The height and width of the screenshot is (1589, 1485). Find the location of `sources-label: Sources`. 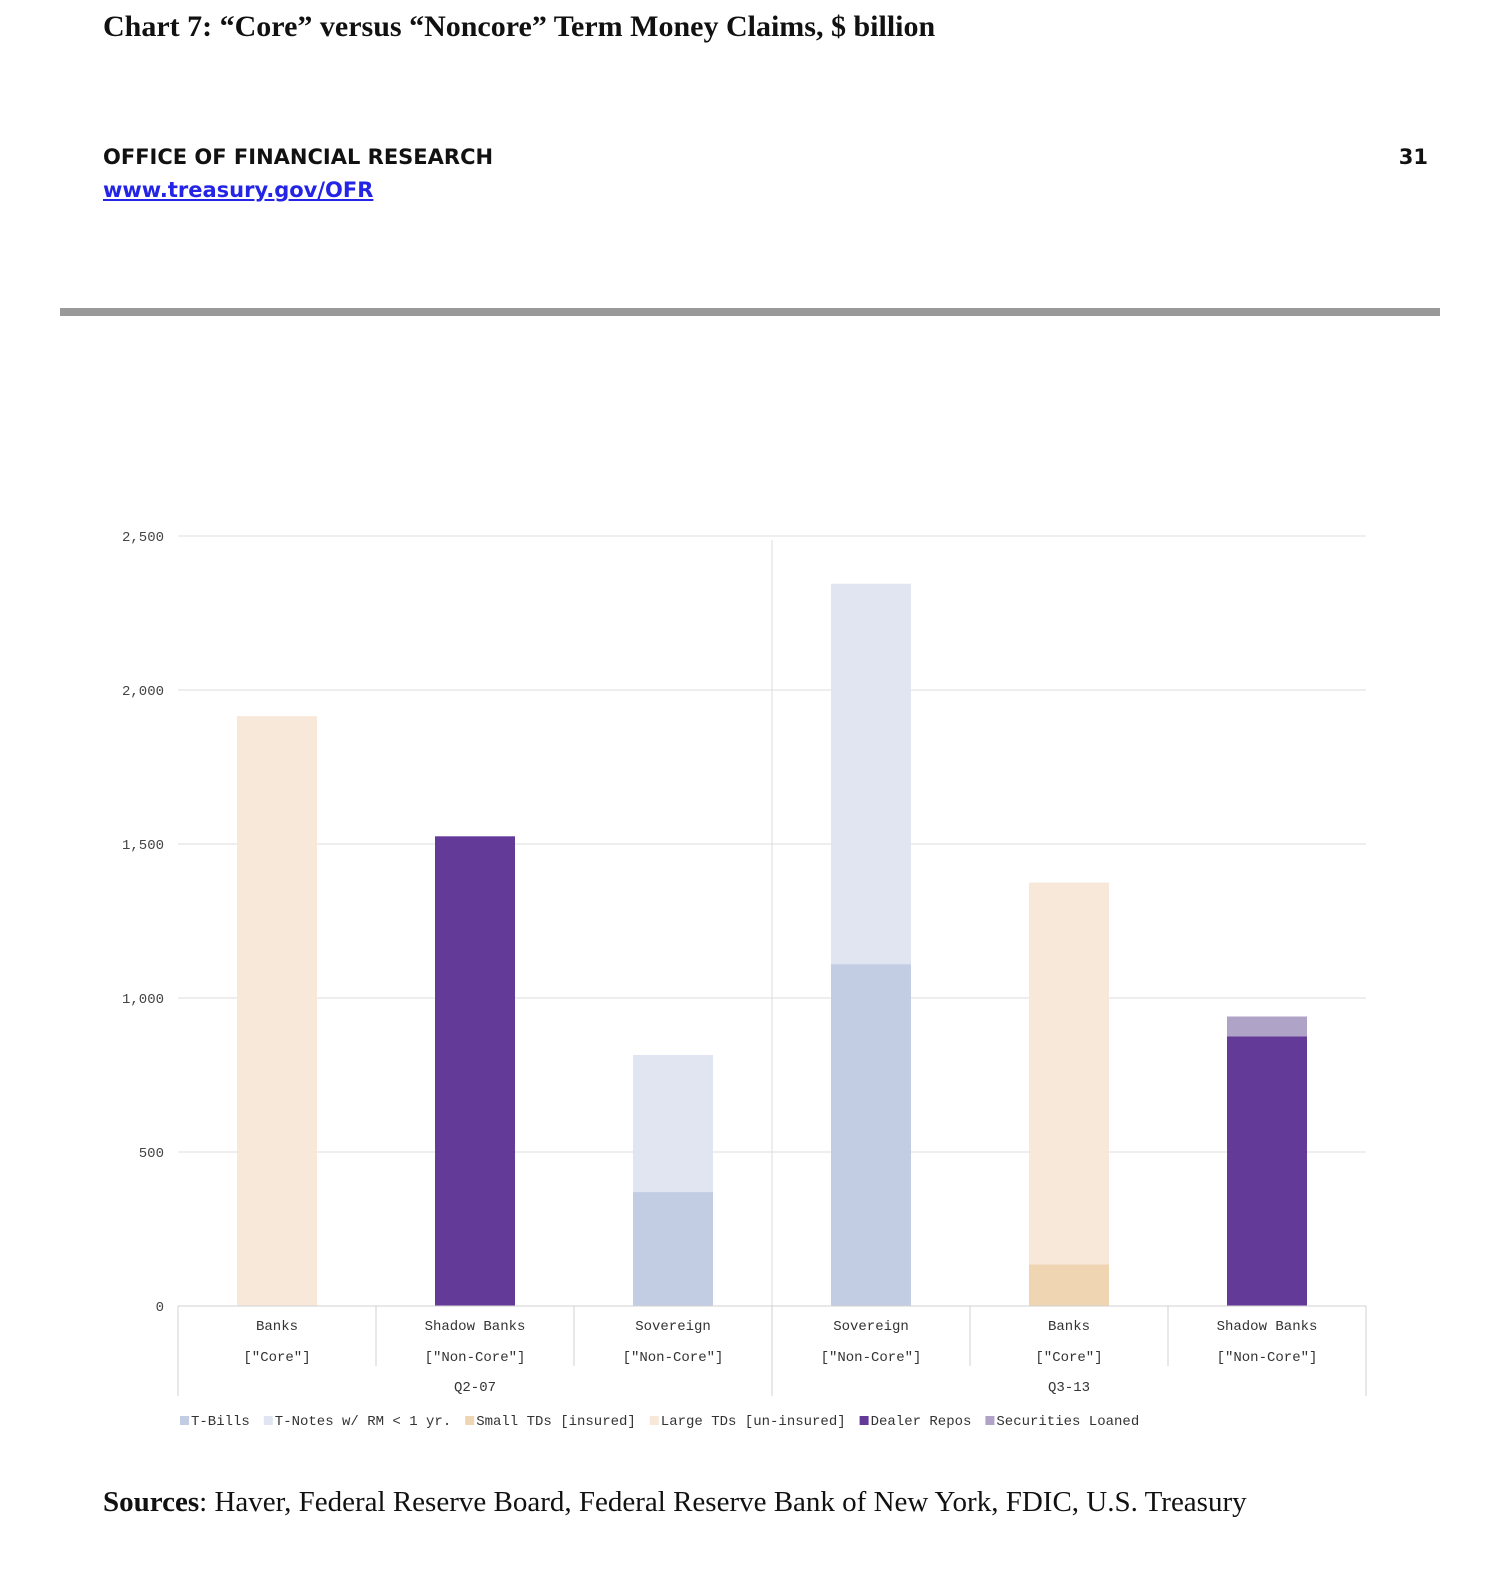

sources-label: Sources is located at coordinates (151, 1502).